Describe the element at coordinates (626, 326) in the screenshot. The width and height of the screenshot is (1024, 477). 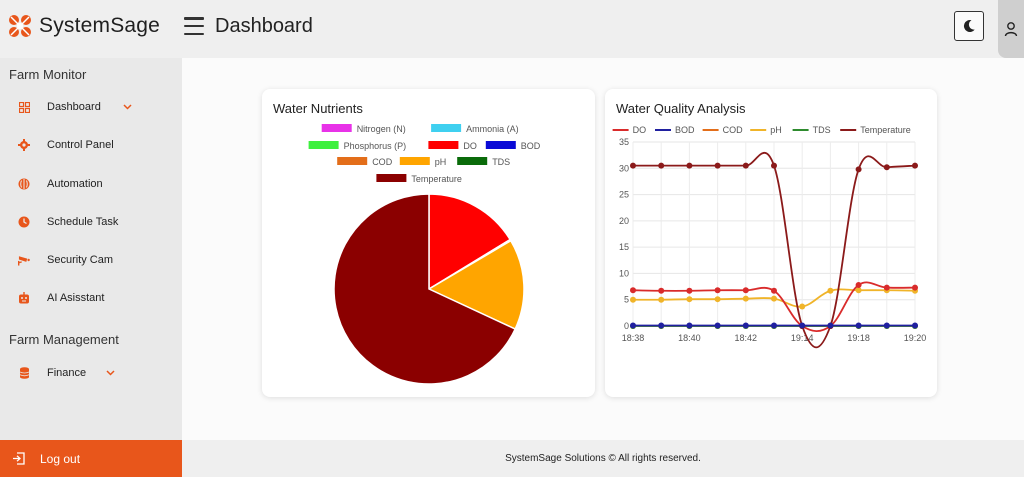
I see `y-tick-label: 0` at that location.